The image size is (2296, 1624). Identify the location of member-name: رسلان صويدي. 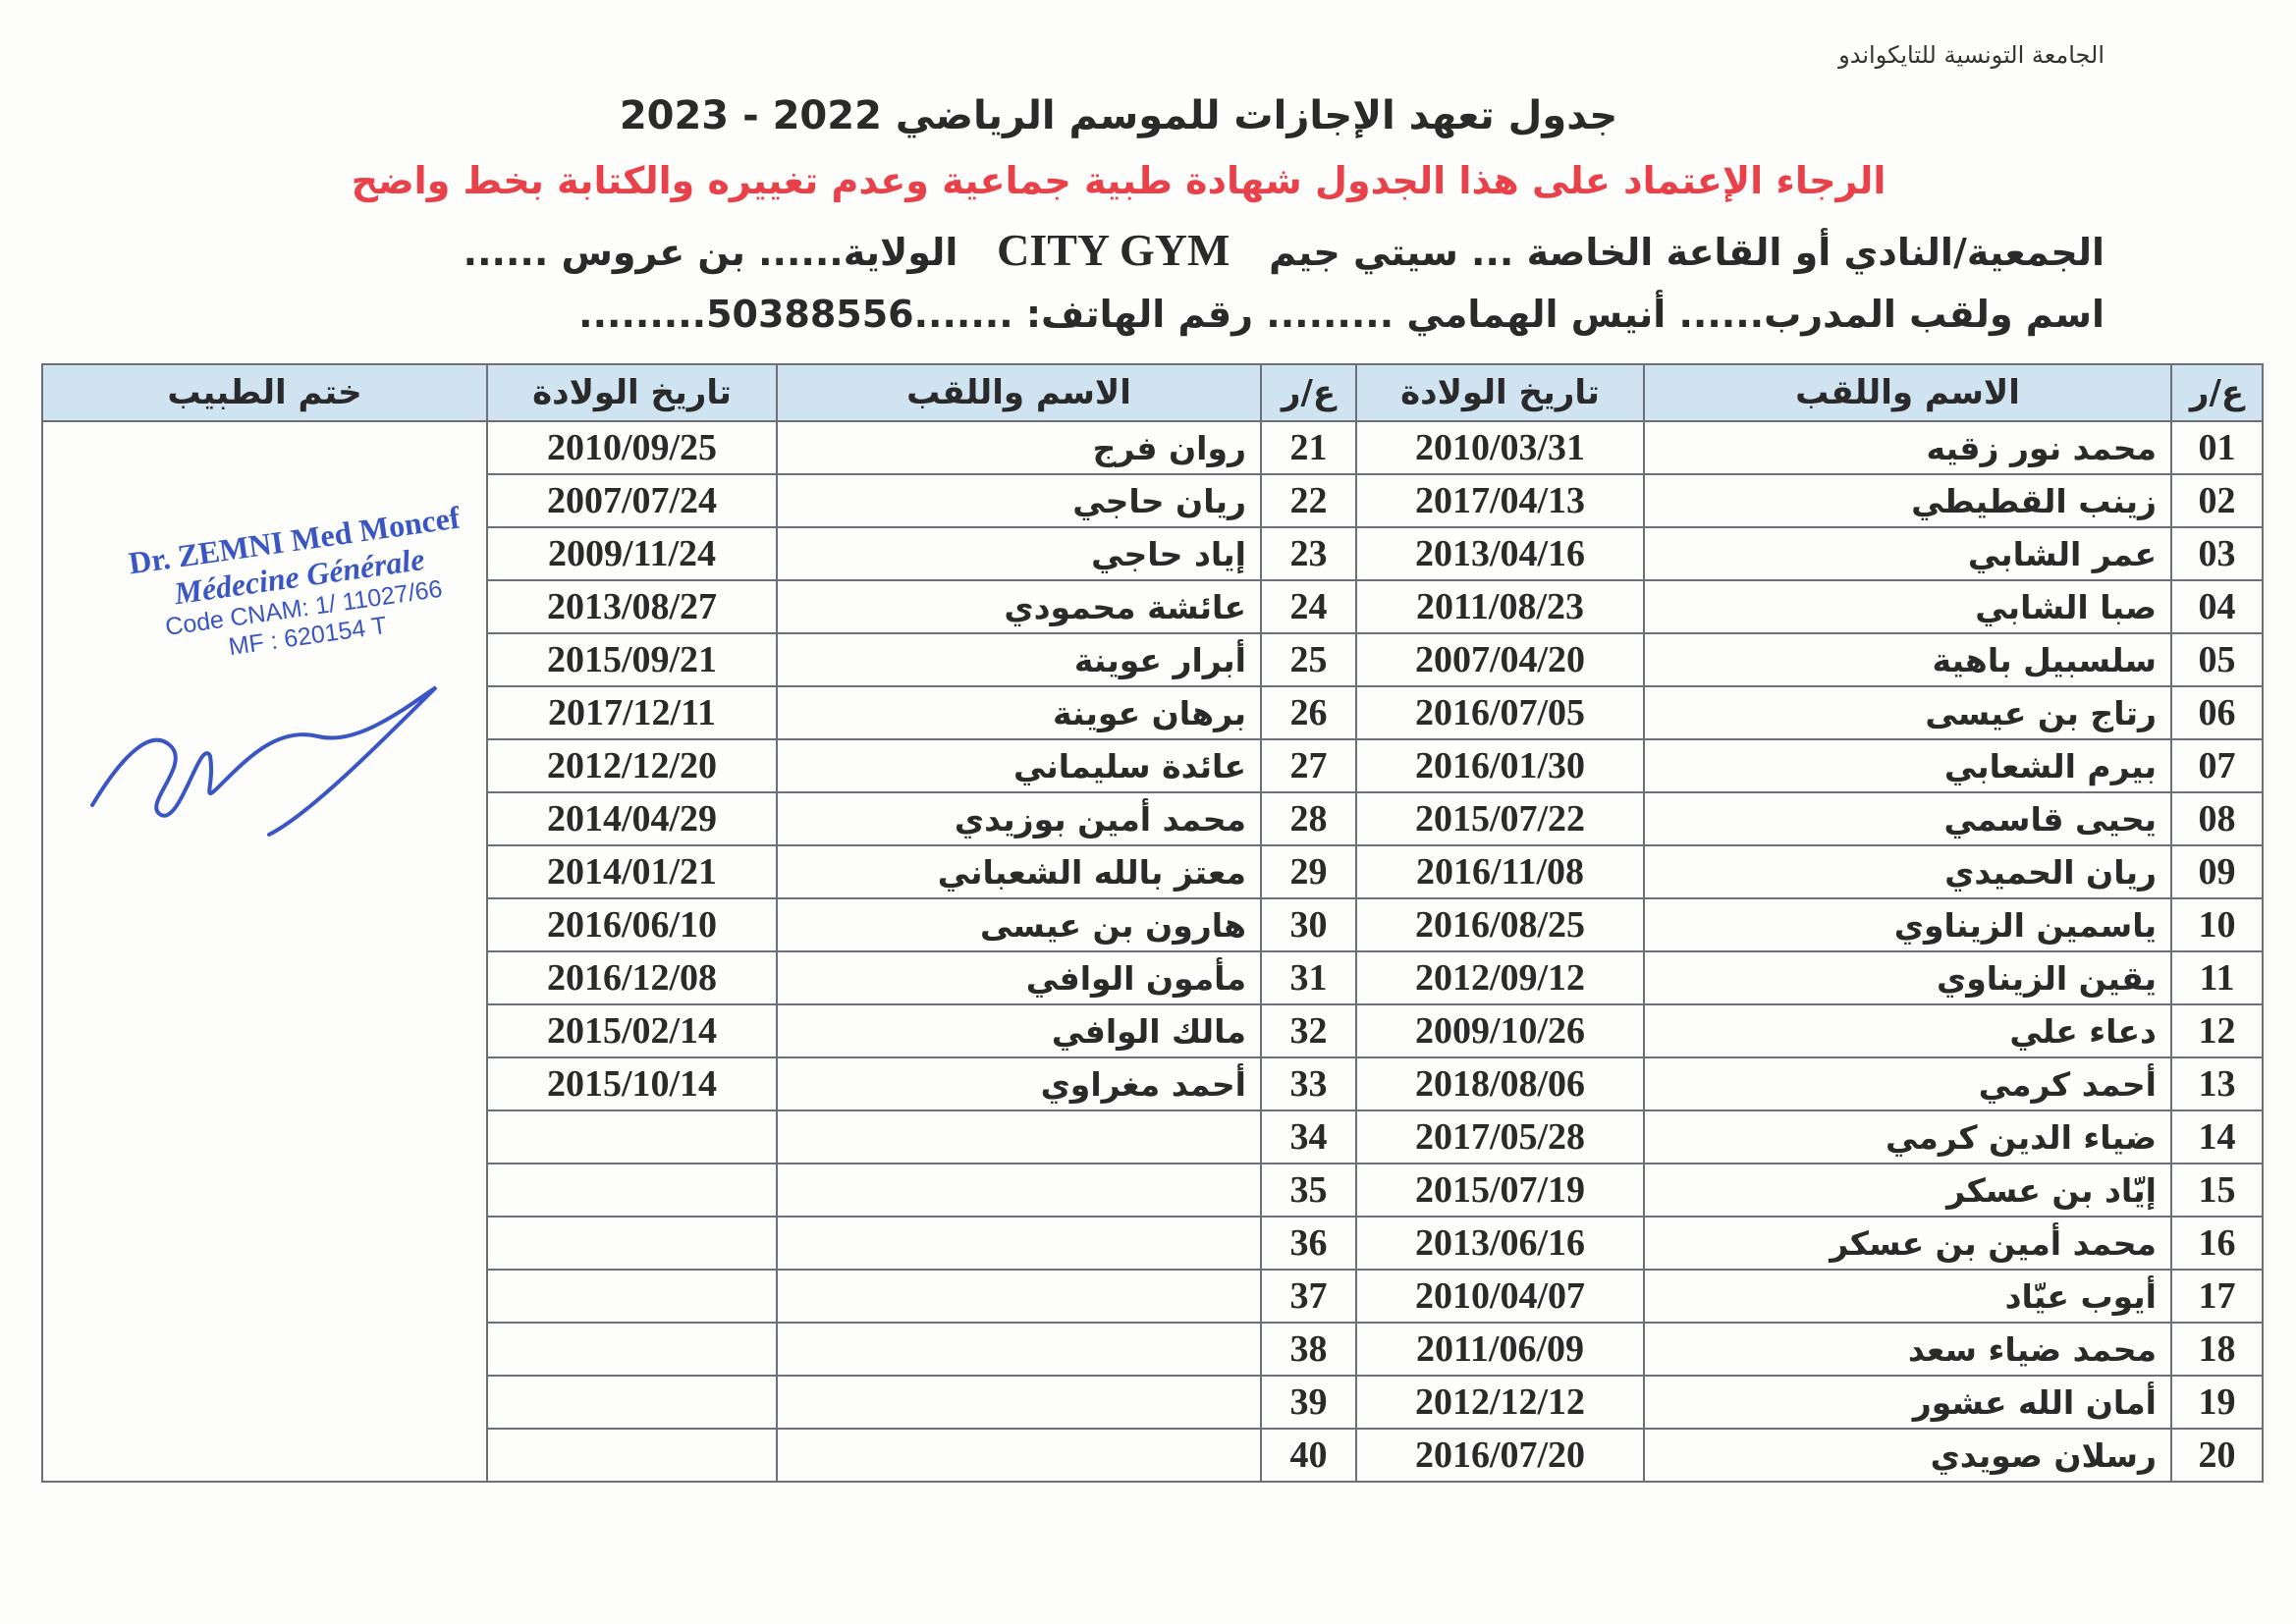
(1907, 1455).